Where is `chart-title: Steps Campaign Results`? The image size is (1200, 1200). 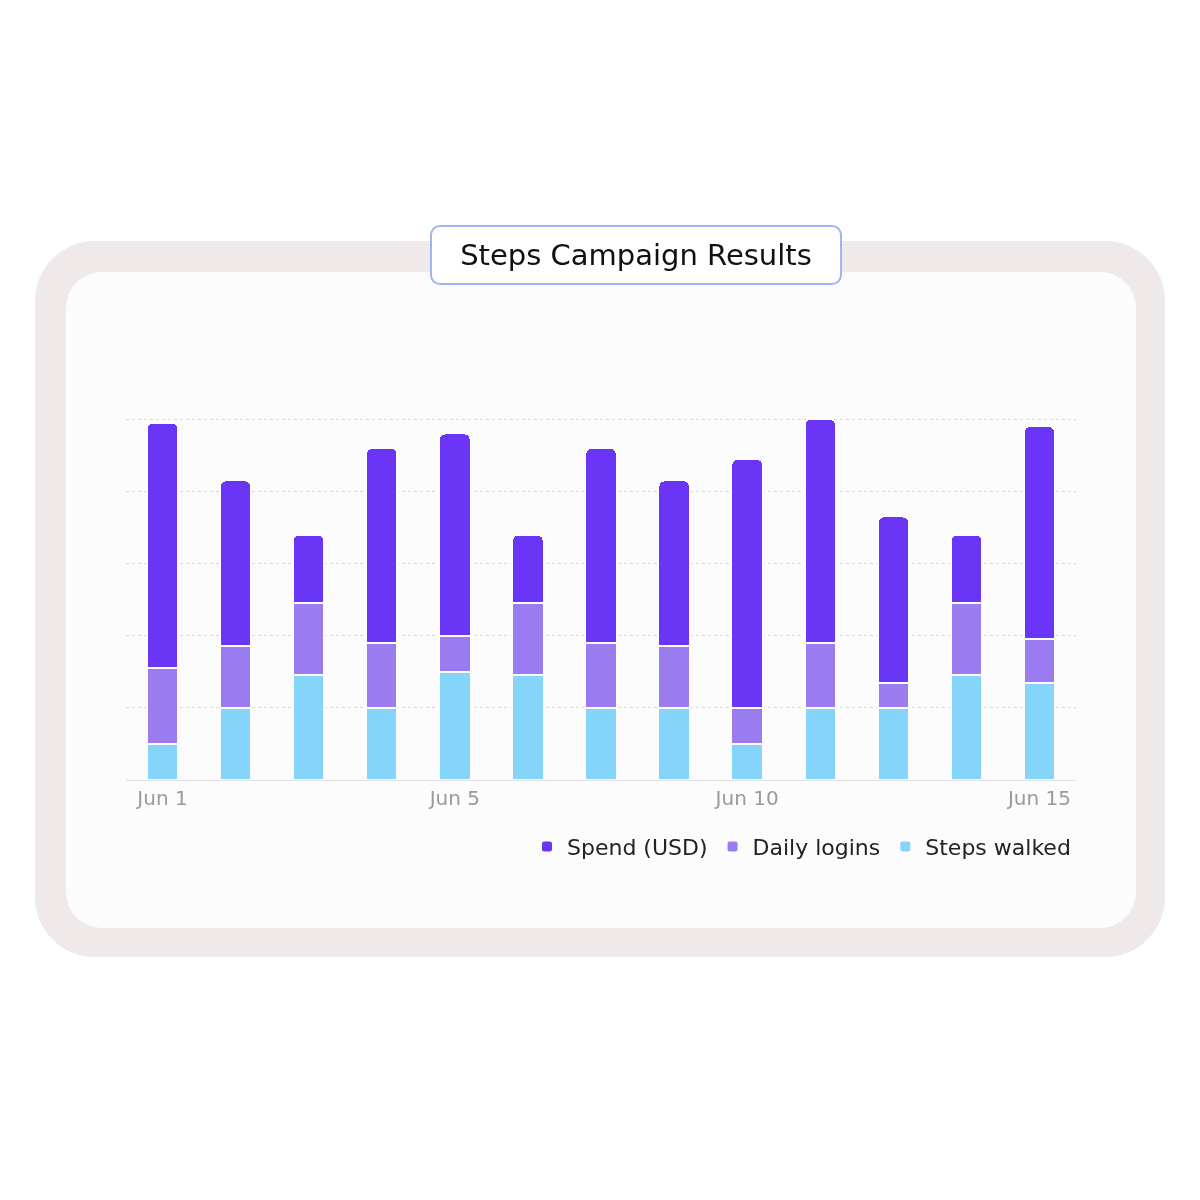
chart-title: Steps Campaign Results is located at coordinates (636, 255).